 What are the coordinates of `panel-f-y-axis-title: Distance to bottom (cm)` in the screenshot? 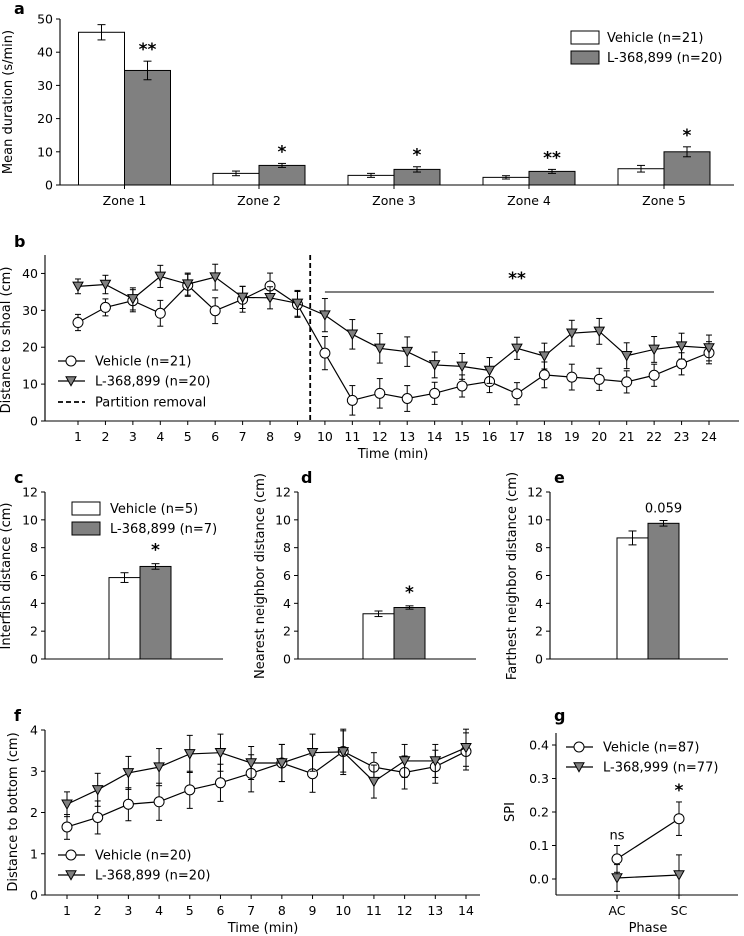 It's located at (13, 811).